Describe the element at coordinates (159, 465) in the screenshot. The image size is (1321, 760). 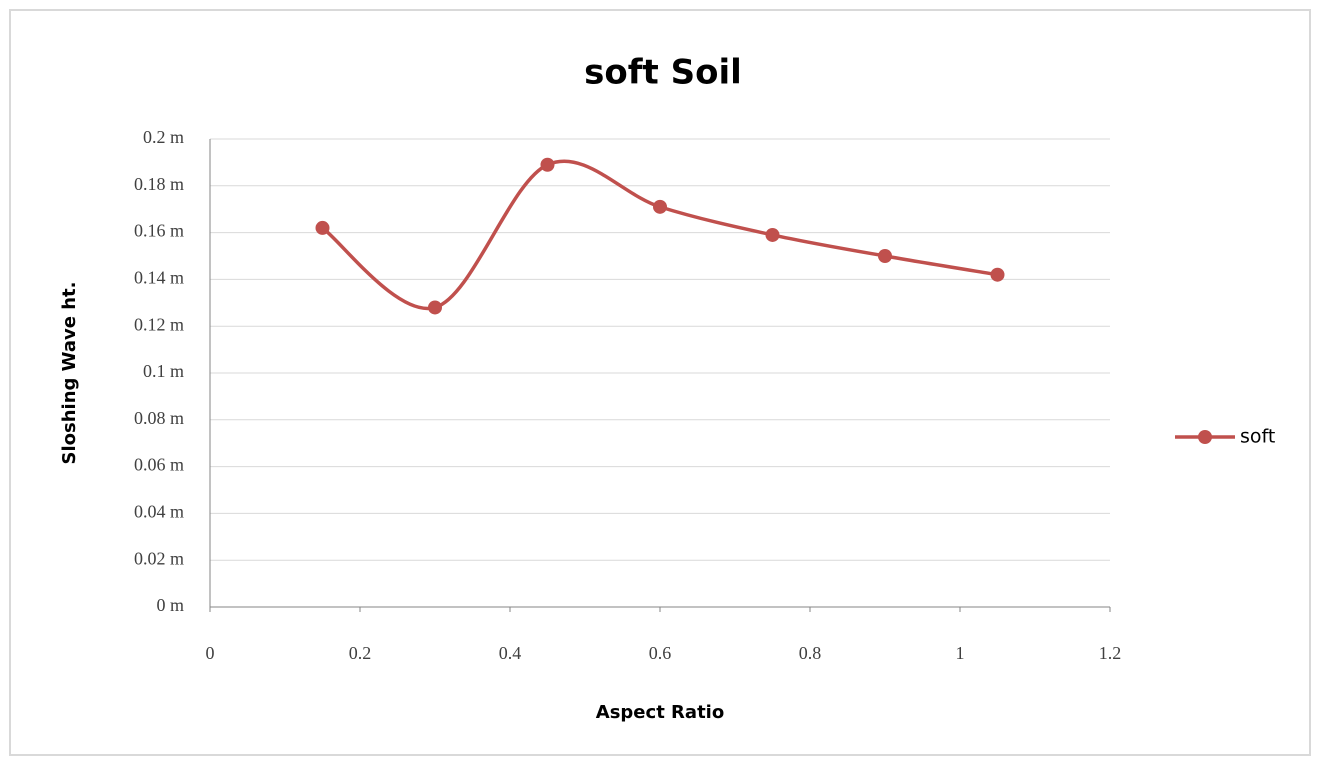
I see `y-tick-label: 0.06 m` at that location.